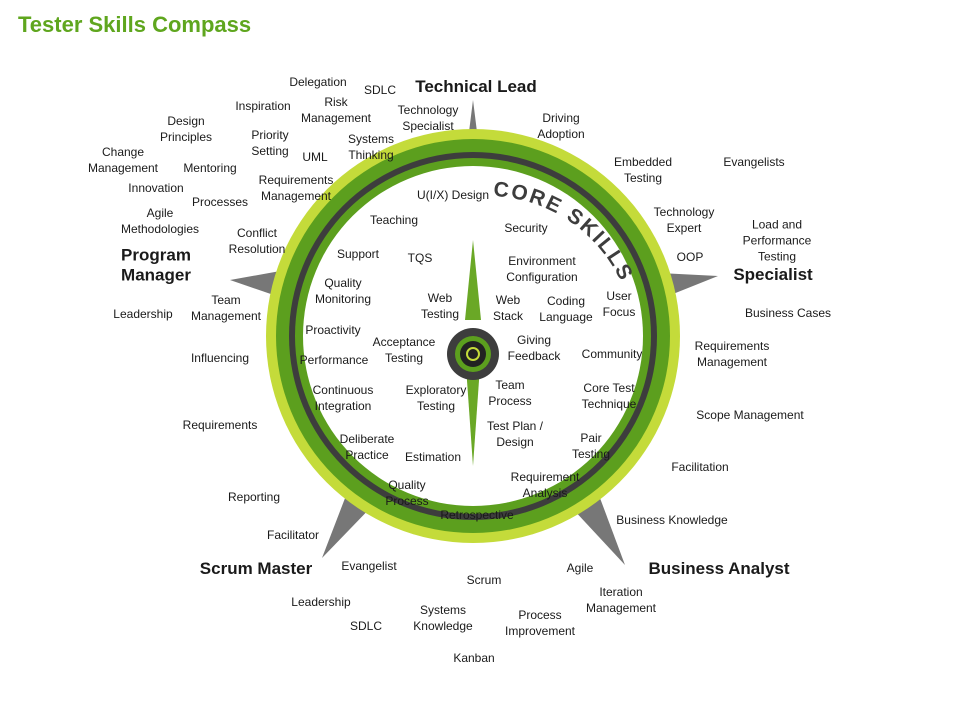 The height and width of the screenshot is (720, 960). I want to click on core-skill: Requirement Analysis, so click(545, 484).